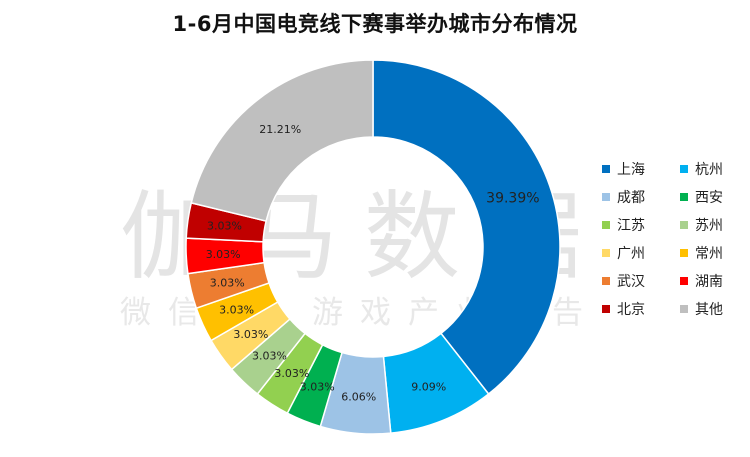 The height and width of the screenshot is (457, 750). Describe the element at coordinates (375, 24) in the screenshot. I see `chart-title: 1-6月中国电竞线下赛事举办城市分布情况` at that location.